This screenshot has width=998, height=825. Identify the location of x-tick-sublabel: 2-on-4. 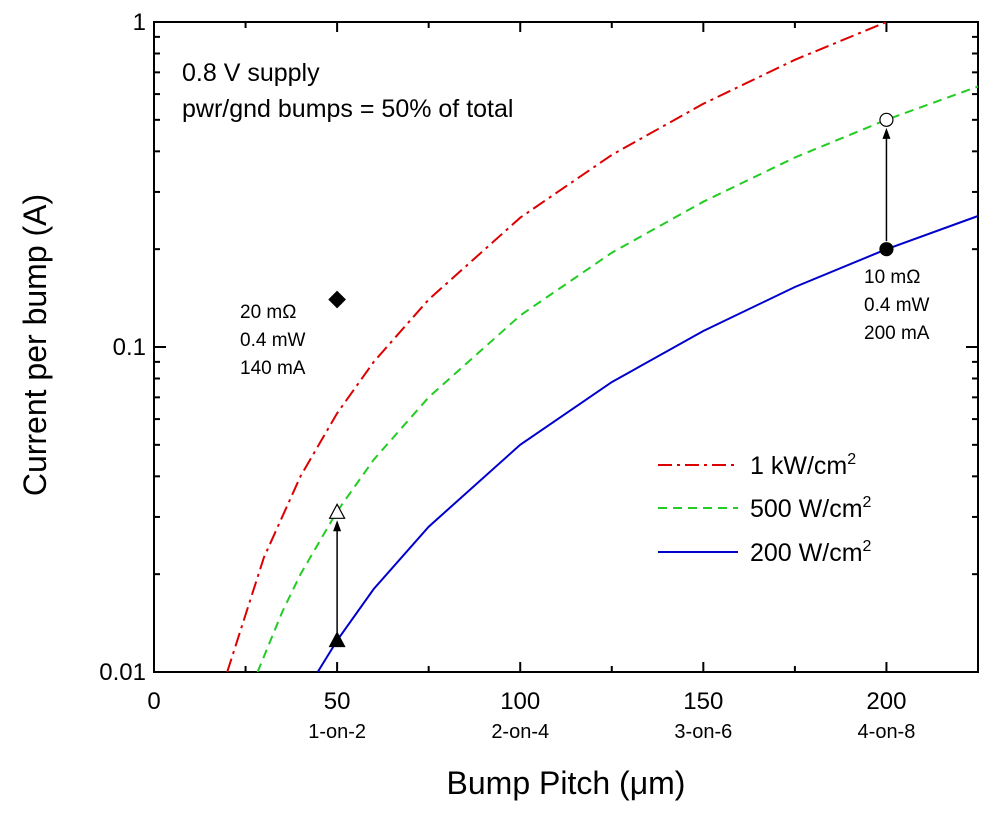
(520, 732).